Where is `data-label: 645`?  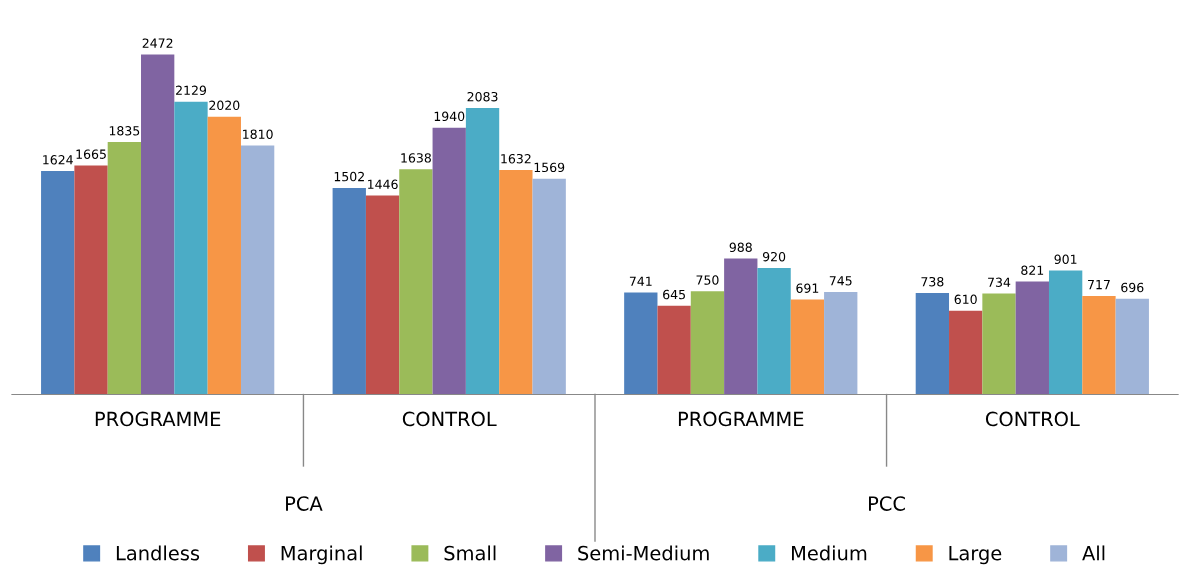 data-label: 645 is located at coordinates (674, 294).